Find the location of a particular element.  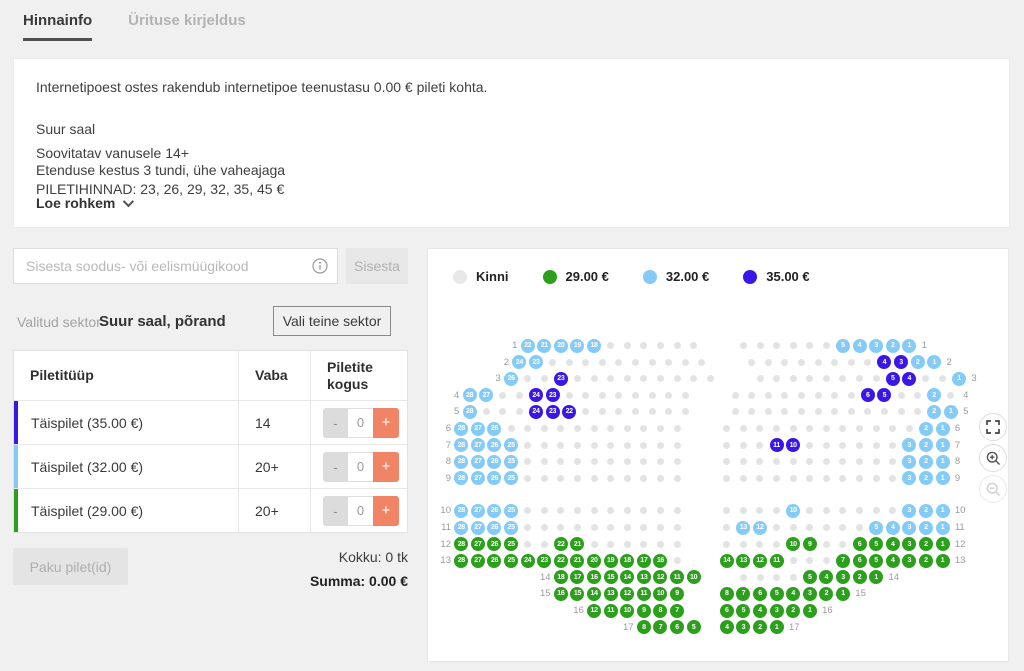

offer-tickets-button: Paku pilet(id) is located at coordinates (70, 566).